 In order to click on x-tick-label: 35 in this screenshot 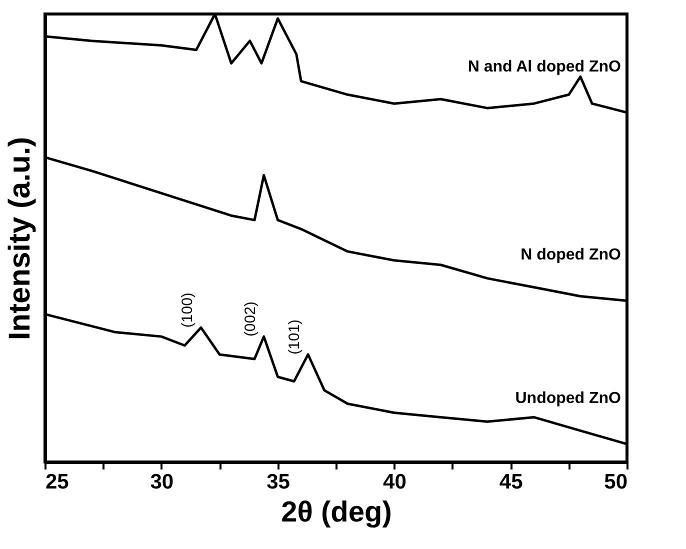, I will do `click(278, 482)`.